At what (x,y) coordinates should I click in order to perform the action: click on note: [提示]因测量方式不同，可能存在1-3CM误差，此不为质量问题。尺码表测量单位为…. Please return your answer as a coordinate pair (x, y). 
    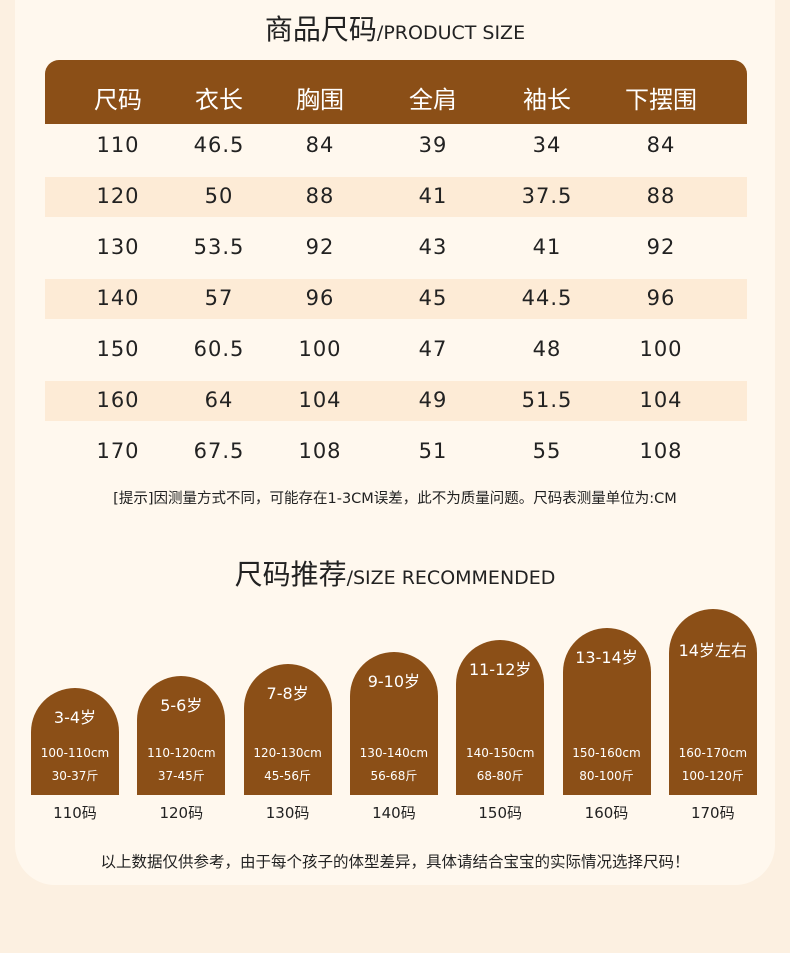
    Looking at the image, I should click on (395, 499).